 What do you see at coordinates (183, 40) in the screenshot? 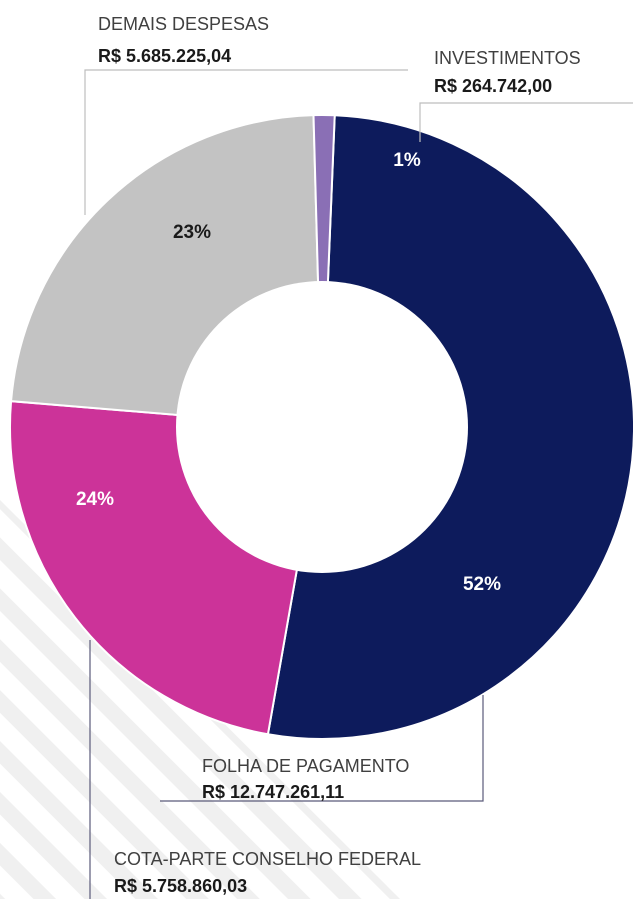
I see `callout-demais-despesas: DEMAIS DESPESAS R$ 5.685.225,04` at bounding box center [183, 40].